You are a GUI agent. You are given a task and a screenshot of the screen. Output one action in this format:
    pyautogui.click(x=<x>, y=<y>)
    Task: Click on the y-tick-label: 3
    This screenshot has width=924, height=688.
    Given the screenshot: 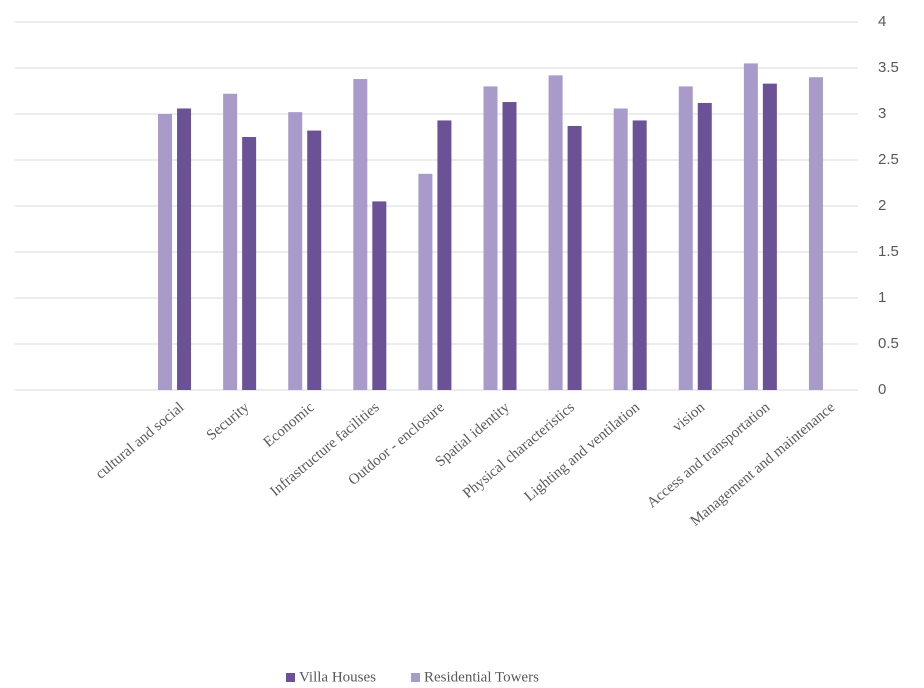 What is the action you would take?
    pyautogui.click(x=882, y=113)
    